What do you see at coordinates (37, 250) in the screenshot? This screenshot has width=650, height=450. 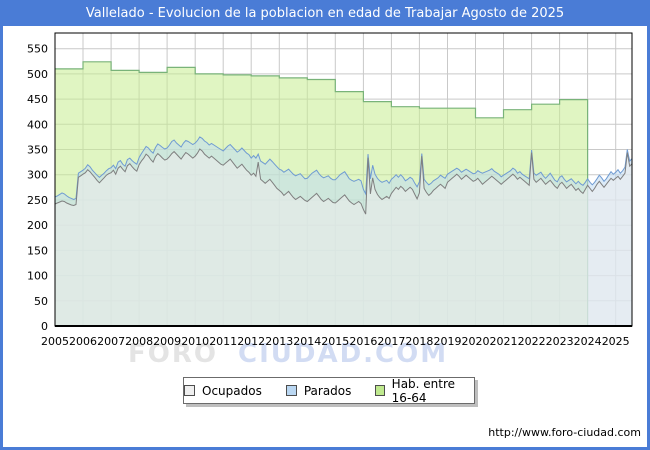 I see `svg-text: 150` at bounding box center [37, 250].